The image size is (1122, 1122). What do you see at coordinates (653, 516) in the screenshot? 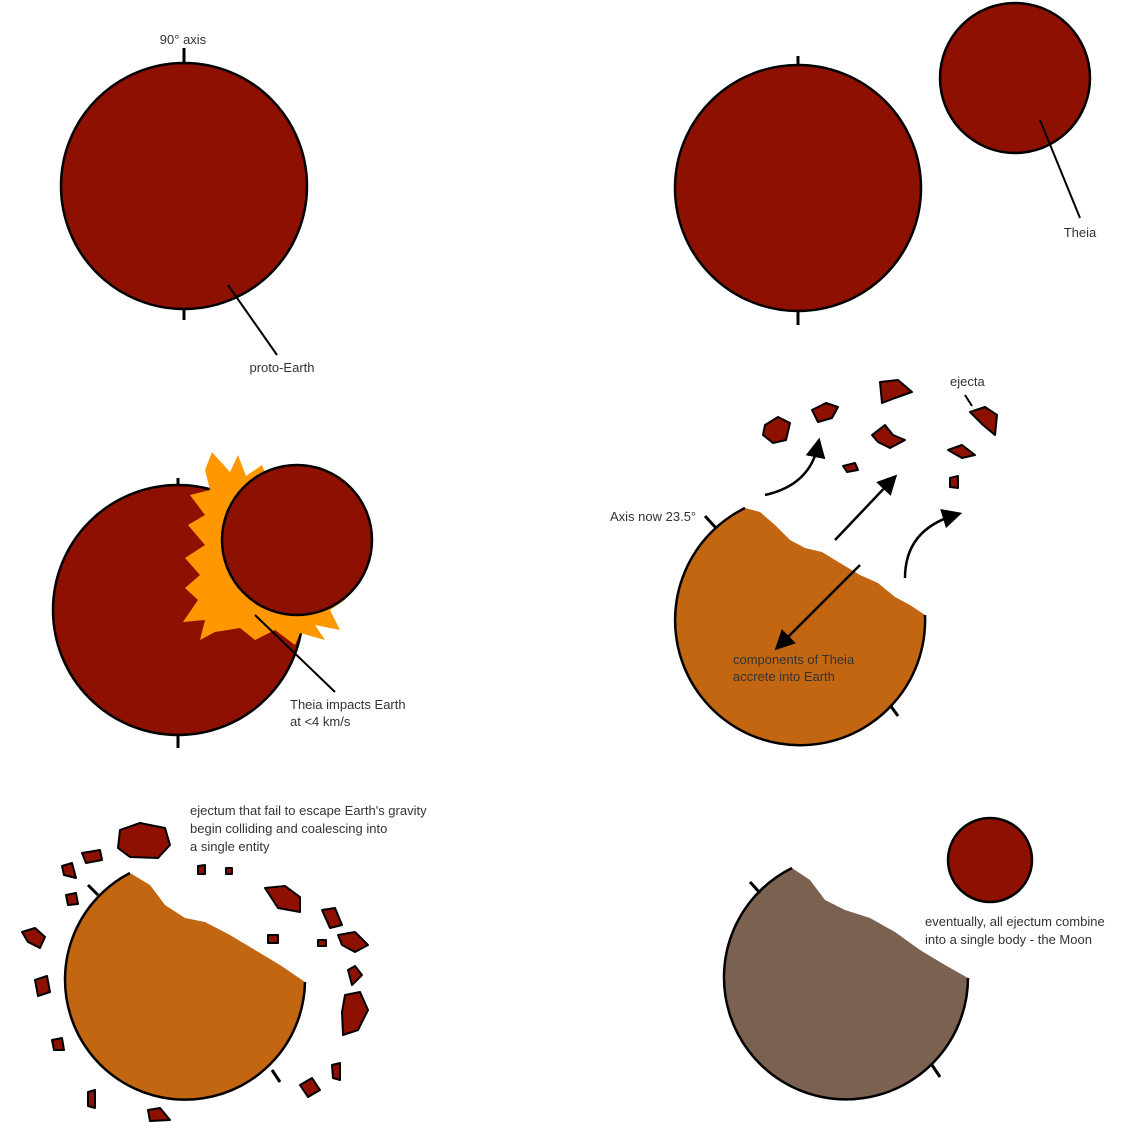
I see `label: Axis now 23.5°` at bounding box center [653, 516].